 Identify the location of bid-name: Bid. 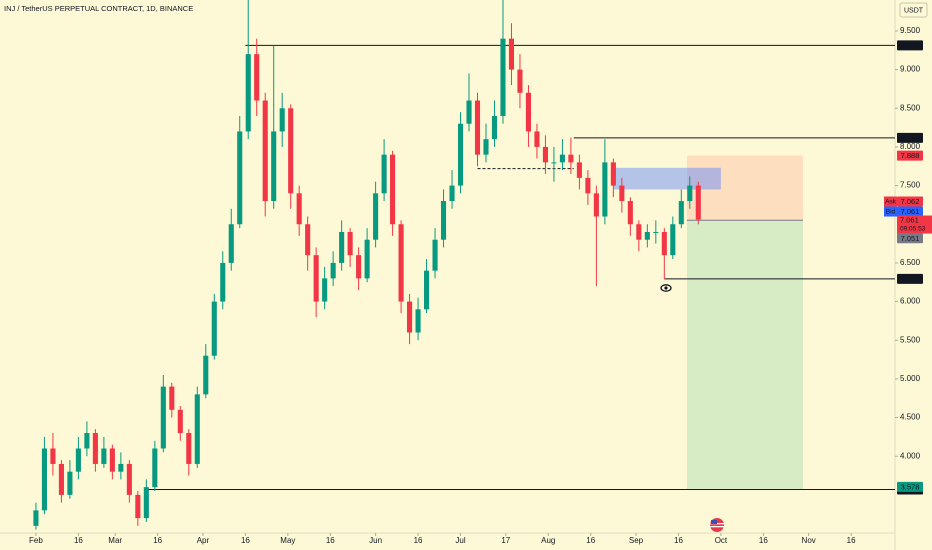
(891, 212).